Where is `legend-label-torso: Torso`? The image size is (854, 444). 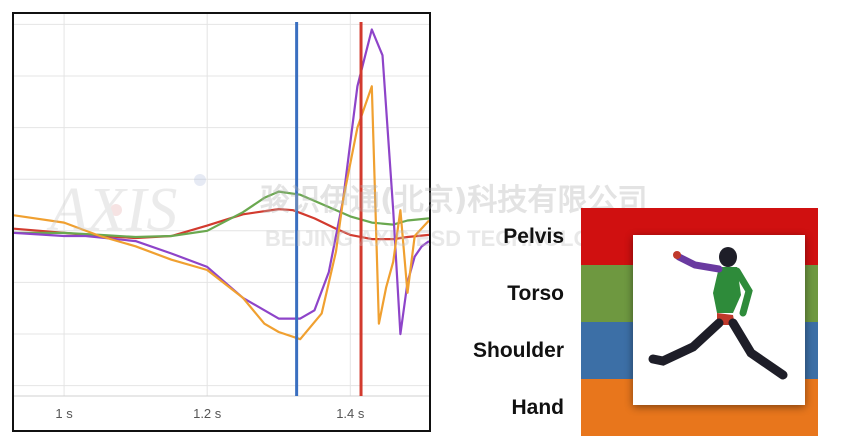
legend-label-torso: Torso is located at coordinates (505, 293).